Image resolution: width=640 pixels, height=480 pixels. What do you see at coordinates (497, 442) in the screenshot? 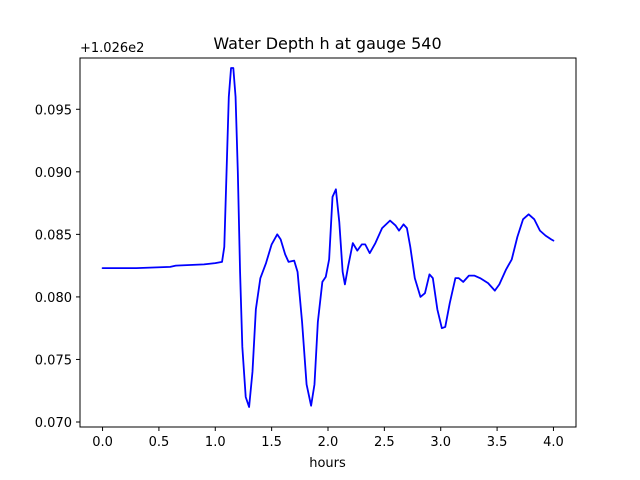
I see `x-tick-label: 3.5` at bounding box center [497, 442].